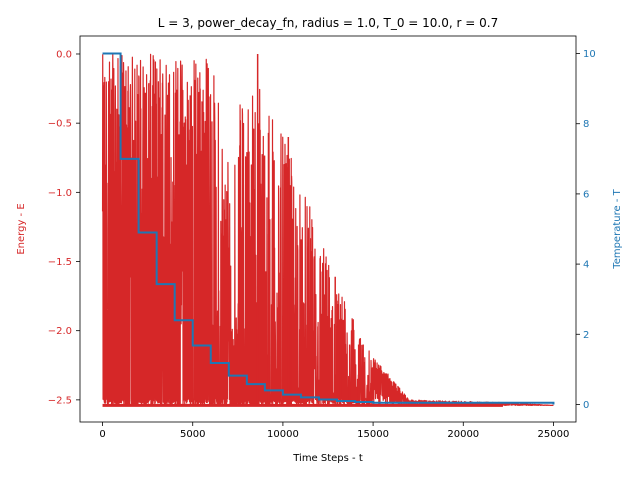 The height and width of the screenshot is (480, 640). Describe the element at coordinates (64, 54) in the screenshot. I see `left-y-tick-label: 0.0` at that location.